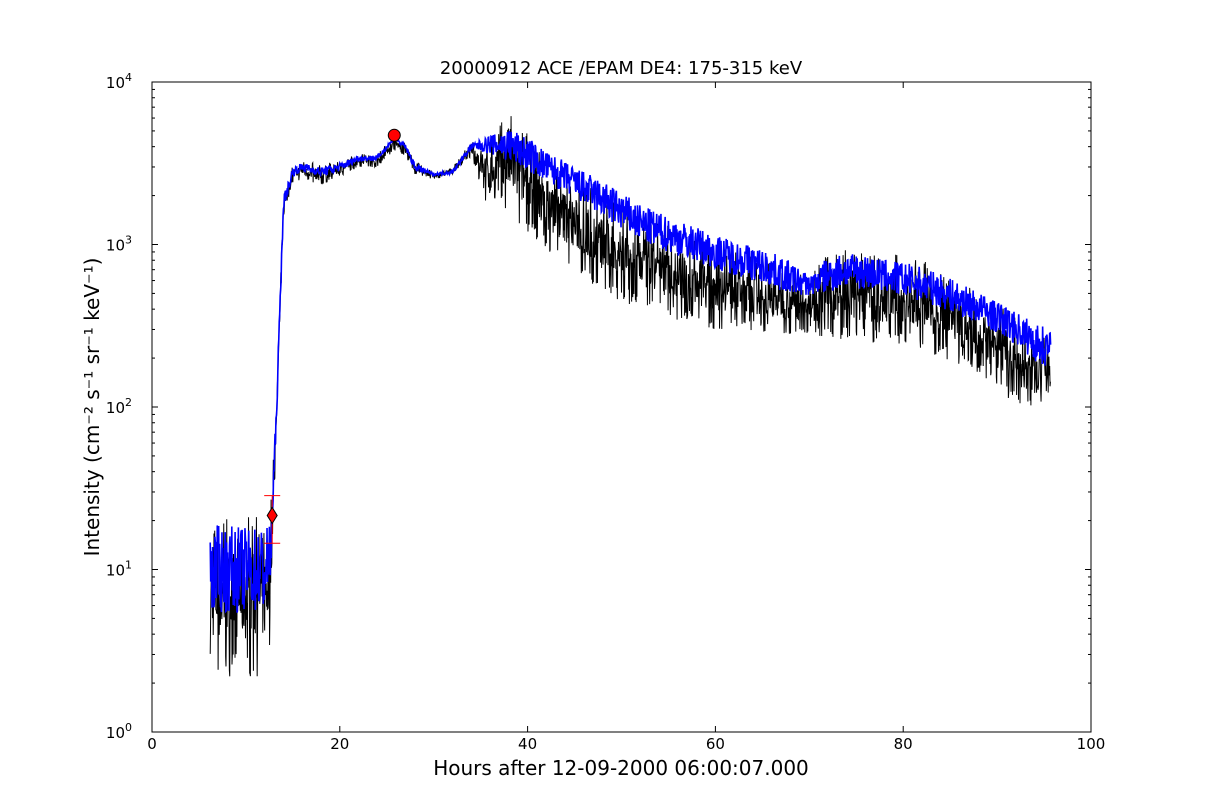 The height and width of the screenshot is (812, 1212). Describe the element at coordinates (152, 744) in the screenshot. I see `x-tick-label: 0` at that location.